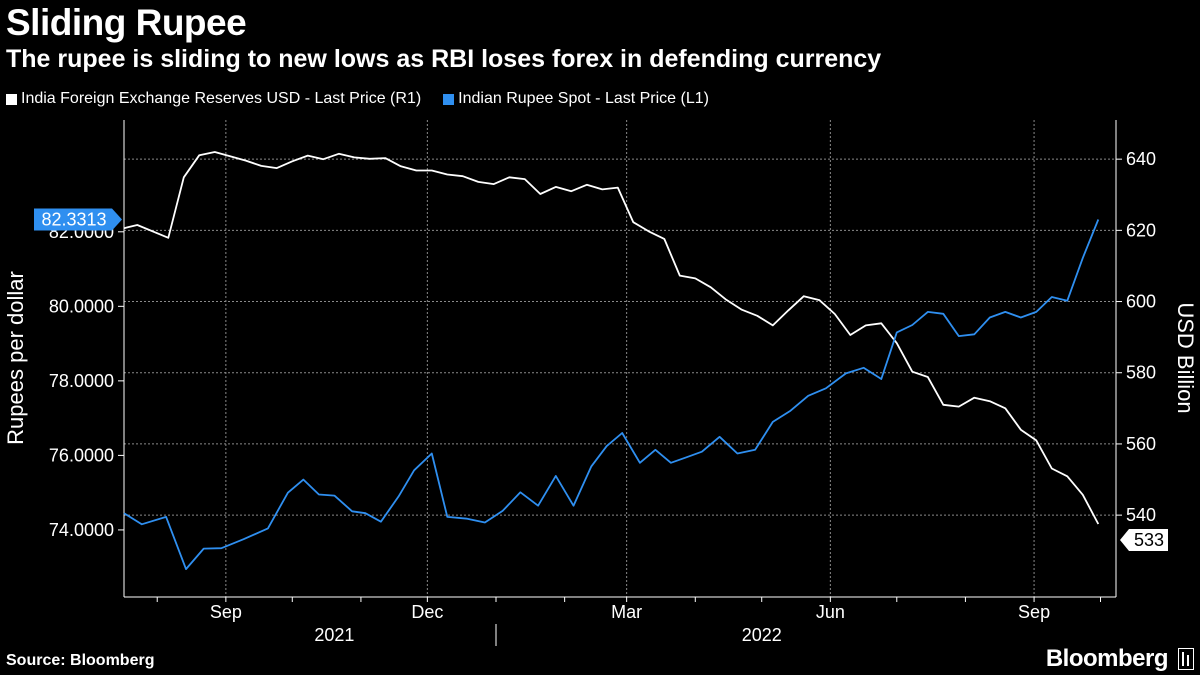 The image size is (1200, 675). I want to click on last-value-tag-rupee, so click(78, 219).